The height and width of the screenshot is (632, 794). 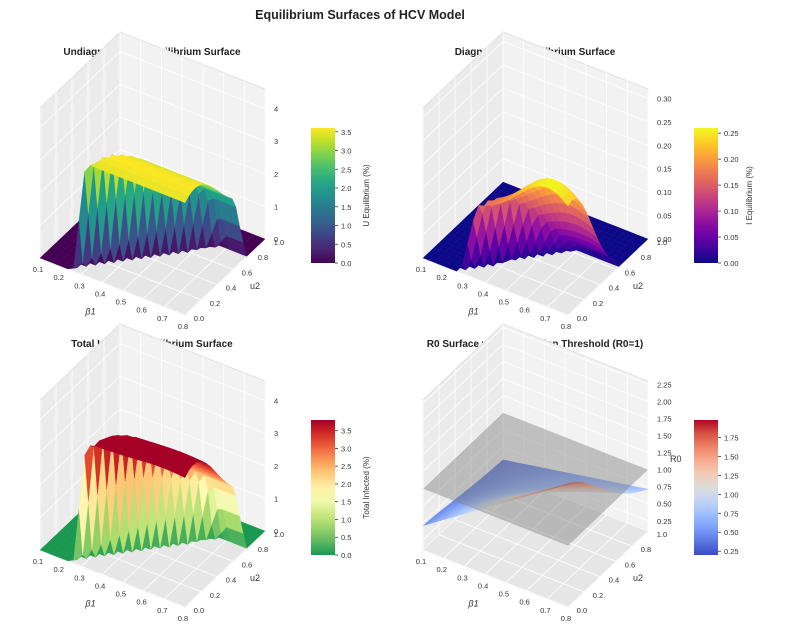 I want to click on colorbar-tick-label: 0.05, so click(x=731, y=237).